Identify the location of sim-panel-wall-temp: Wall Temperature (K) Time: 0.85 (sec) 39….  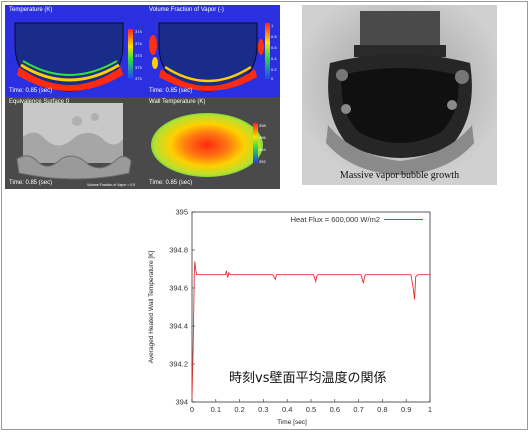
(212, 143).